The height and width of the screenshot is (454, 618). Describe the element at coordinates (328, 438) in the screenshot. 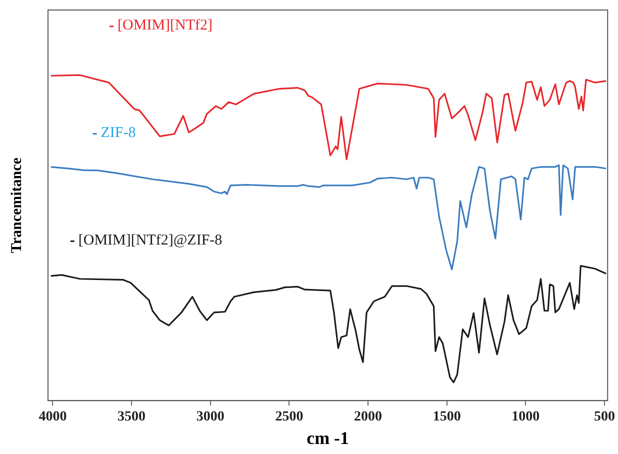

I see `x-axis-title: cm -1` at that location.